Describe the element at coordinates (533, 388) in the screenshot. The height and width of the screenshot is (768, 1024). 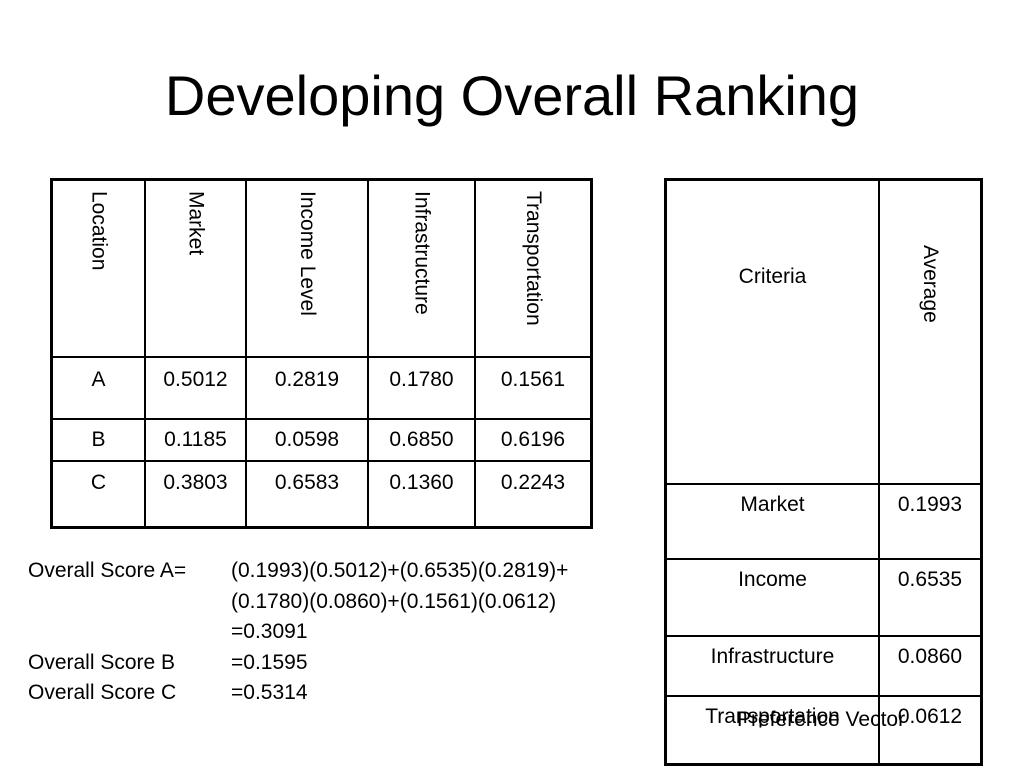
I see `table-cell: 0.1561` at that location.